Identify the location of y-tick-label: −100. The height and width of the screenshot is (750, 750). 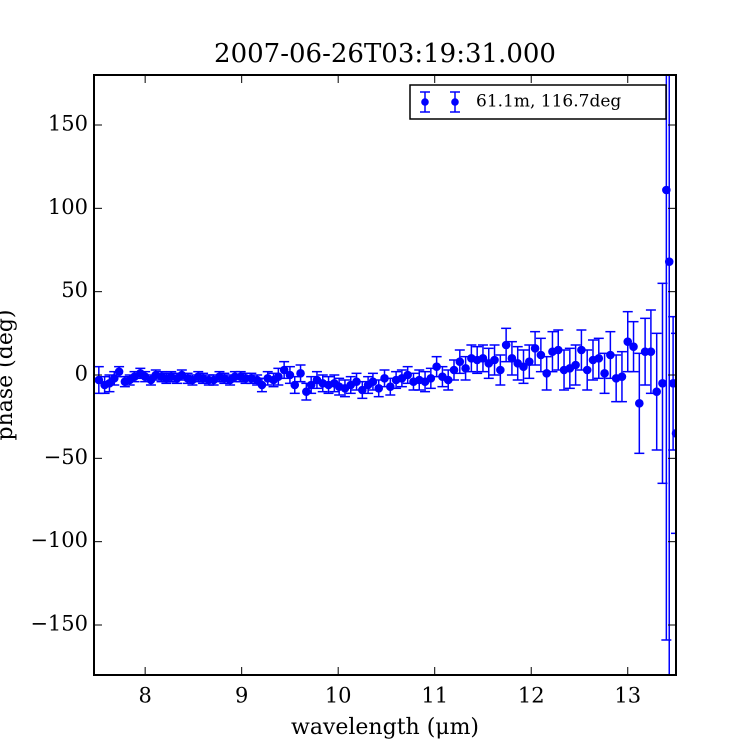
(59, 540).